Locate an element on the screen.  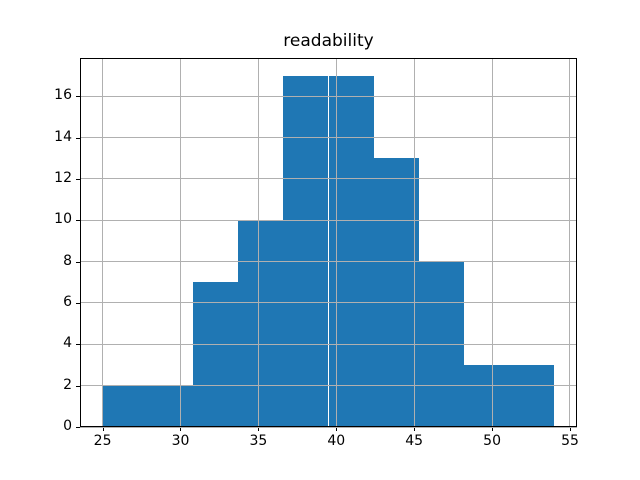
y-tick-label: 14 is located at coordinates (63, 136).